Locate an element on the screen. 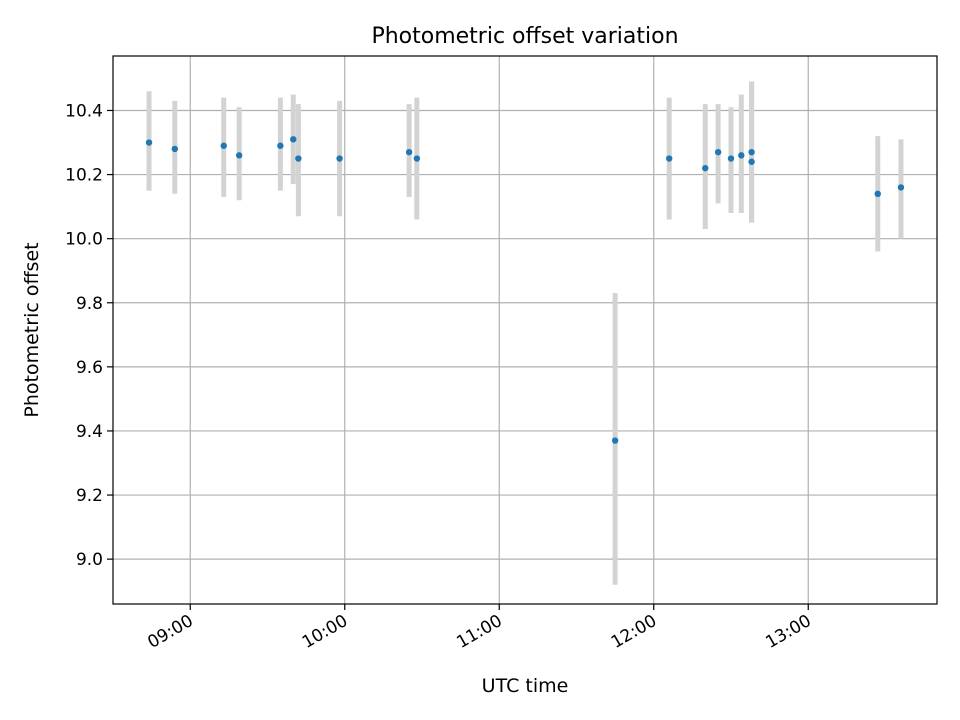  y-axis-label: Photometric offset is located at coordinates (32, 329).